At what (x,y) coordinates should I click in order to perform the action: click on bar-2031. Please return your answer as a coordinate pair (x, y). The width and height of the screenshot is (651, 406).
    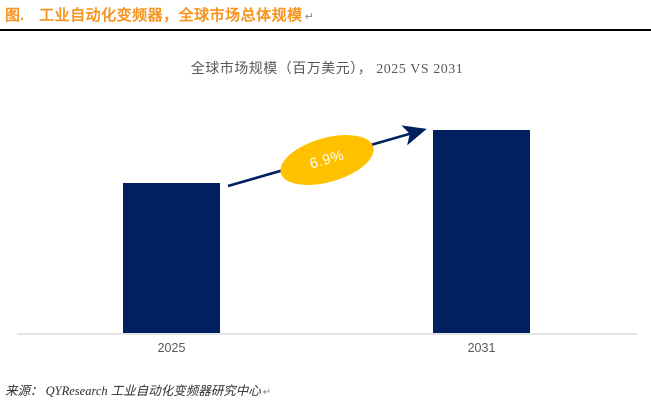
    Looking at the image, I should click on (481, 231).